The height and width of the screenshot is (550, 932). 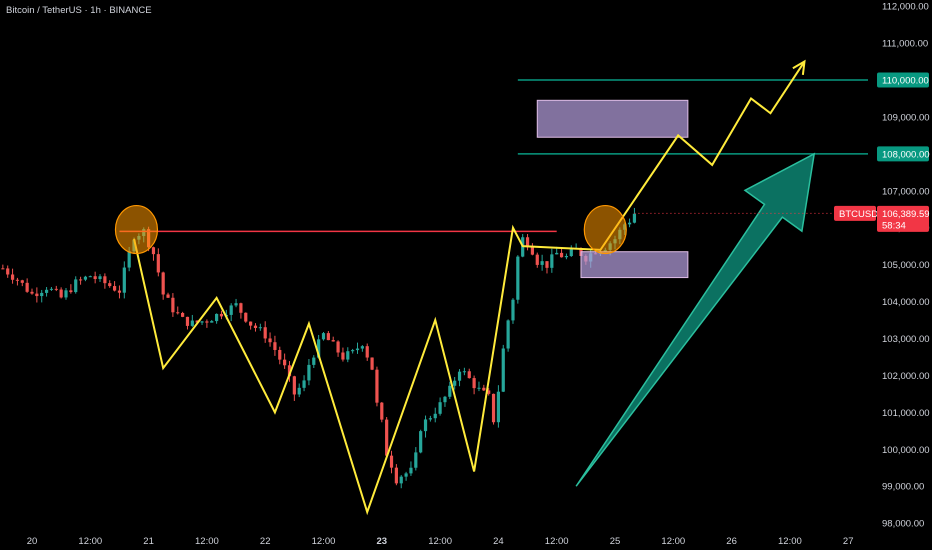 What do you see at coordinates (894, 225) in the screenshot?
I see `price-badge-countdown: 58:34` at bounding box center [894, 225].